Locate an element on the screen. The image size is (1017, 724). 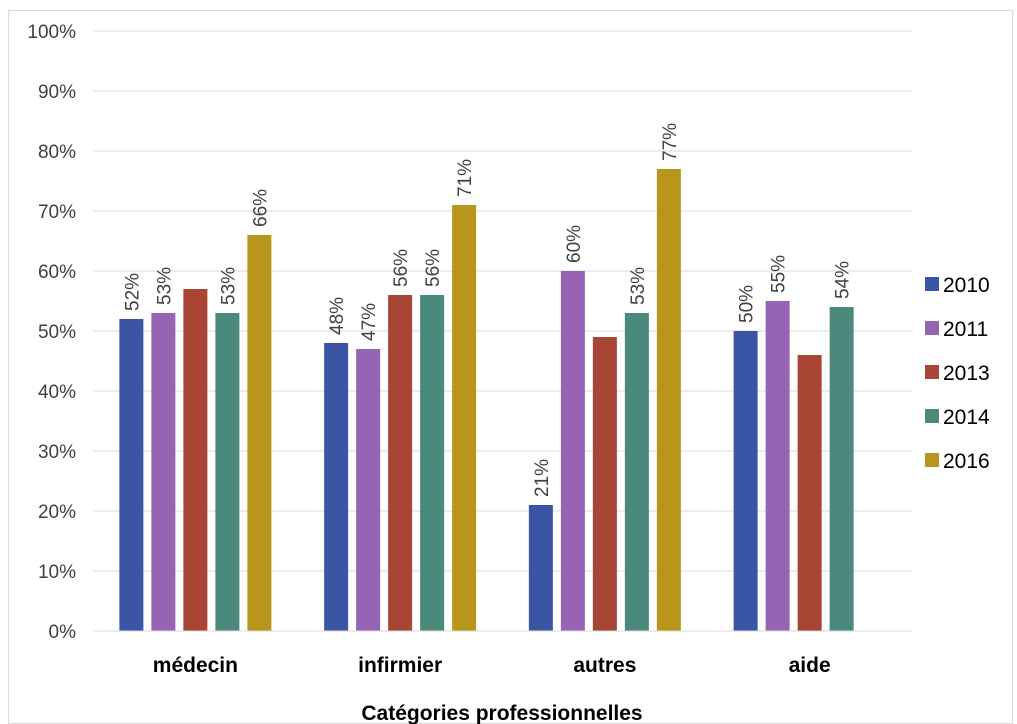
data-label: 50% is located at coordinates (747, 304).